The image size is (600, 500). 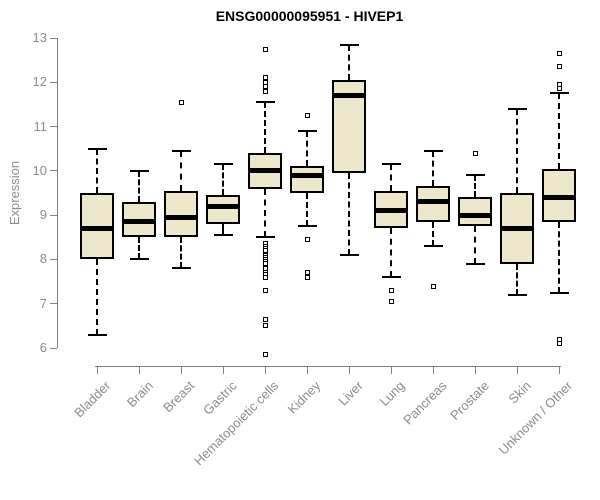 I want to click on x-tick-label: Pancreas, so click(x=425, y=403).